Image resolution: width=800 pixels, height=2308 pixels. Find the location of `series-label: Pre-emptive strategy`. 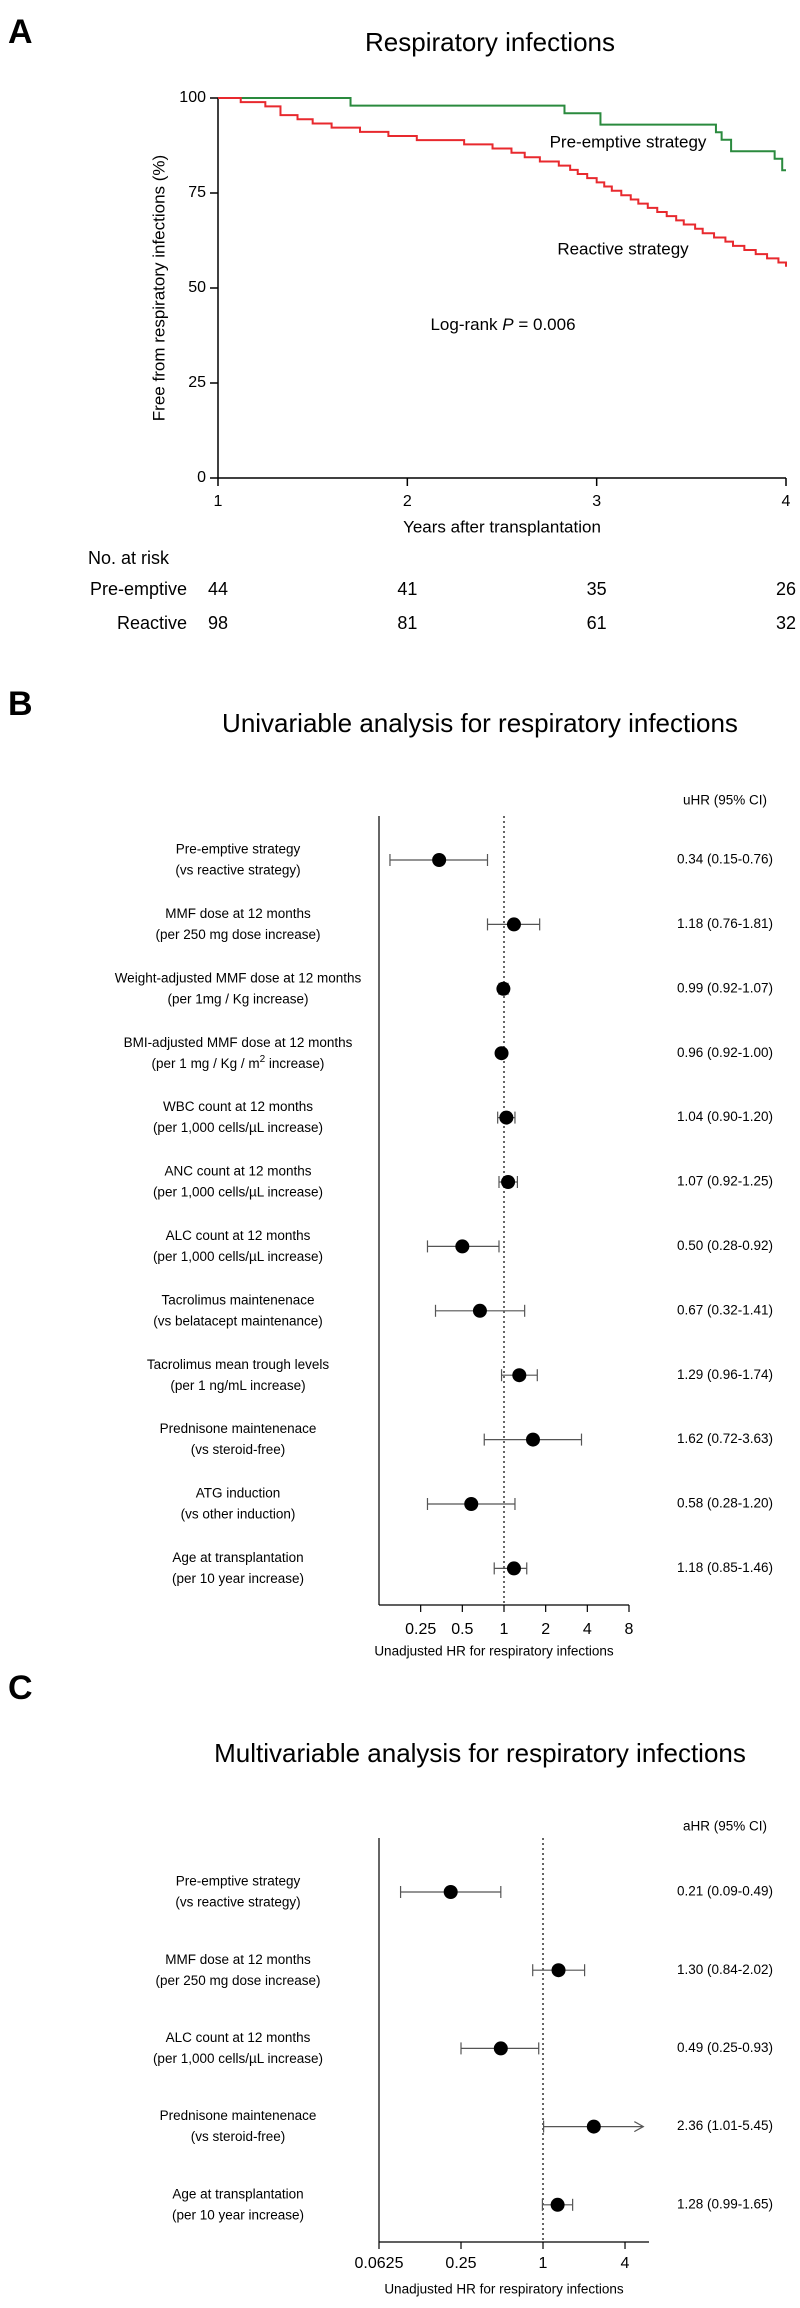

series-label: Pre-emptive strategy is located at coordinates (628, 141).